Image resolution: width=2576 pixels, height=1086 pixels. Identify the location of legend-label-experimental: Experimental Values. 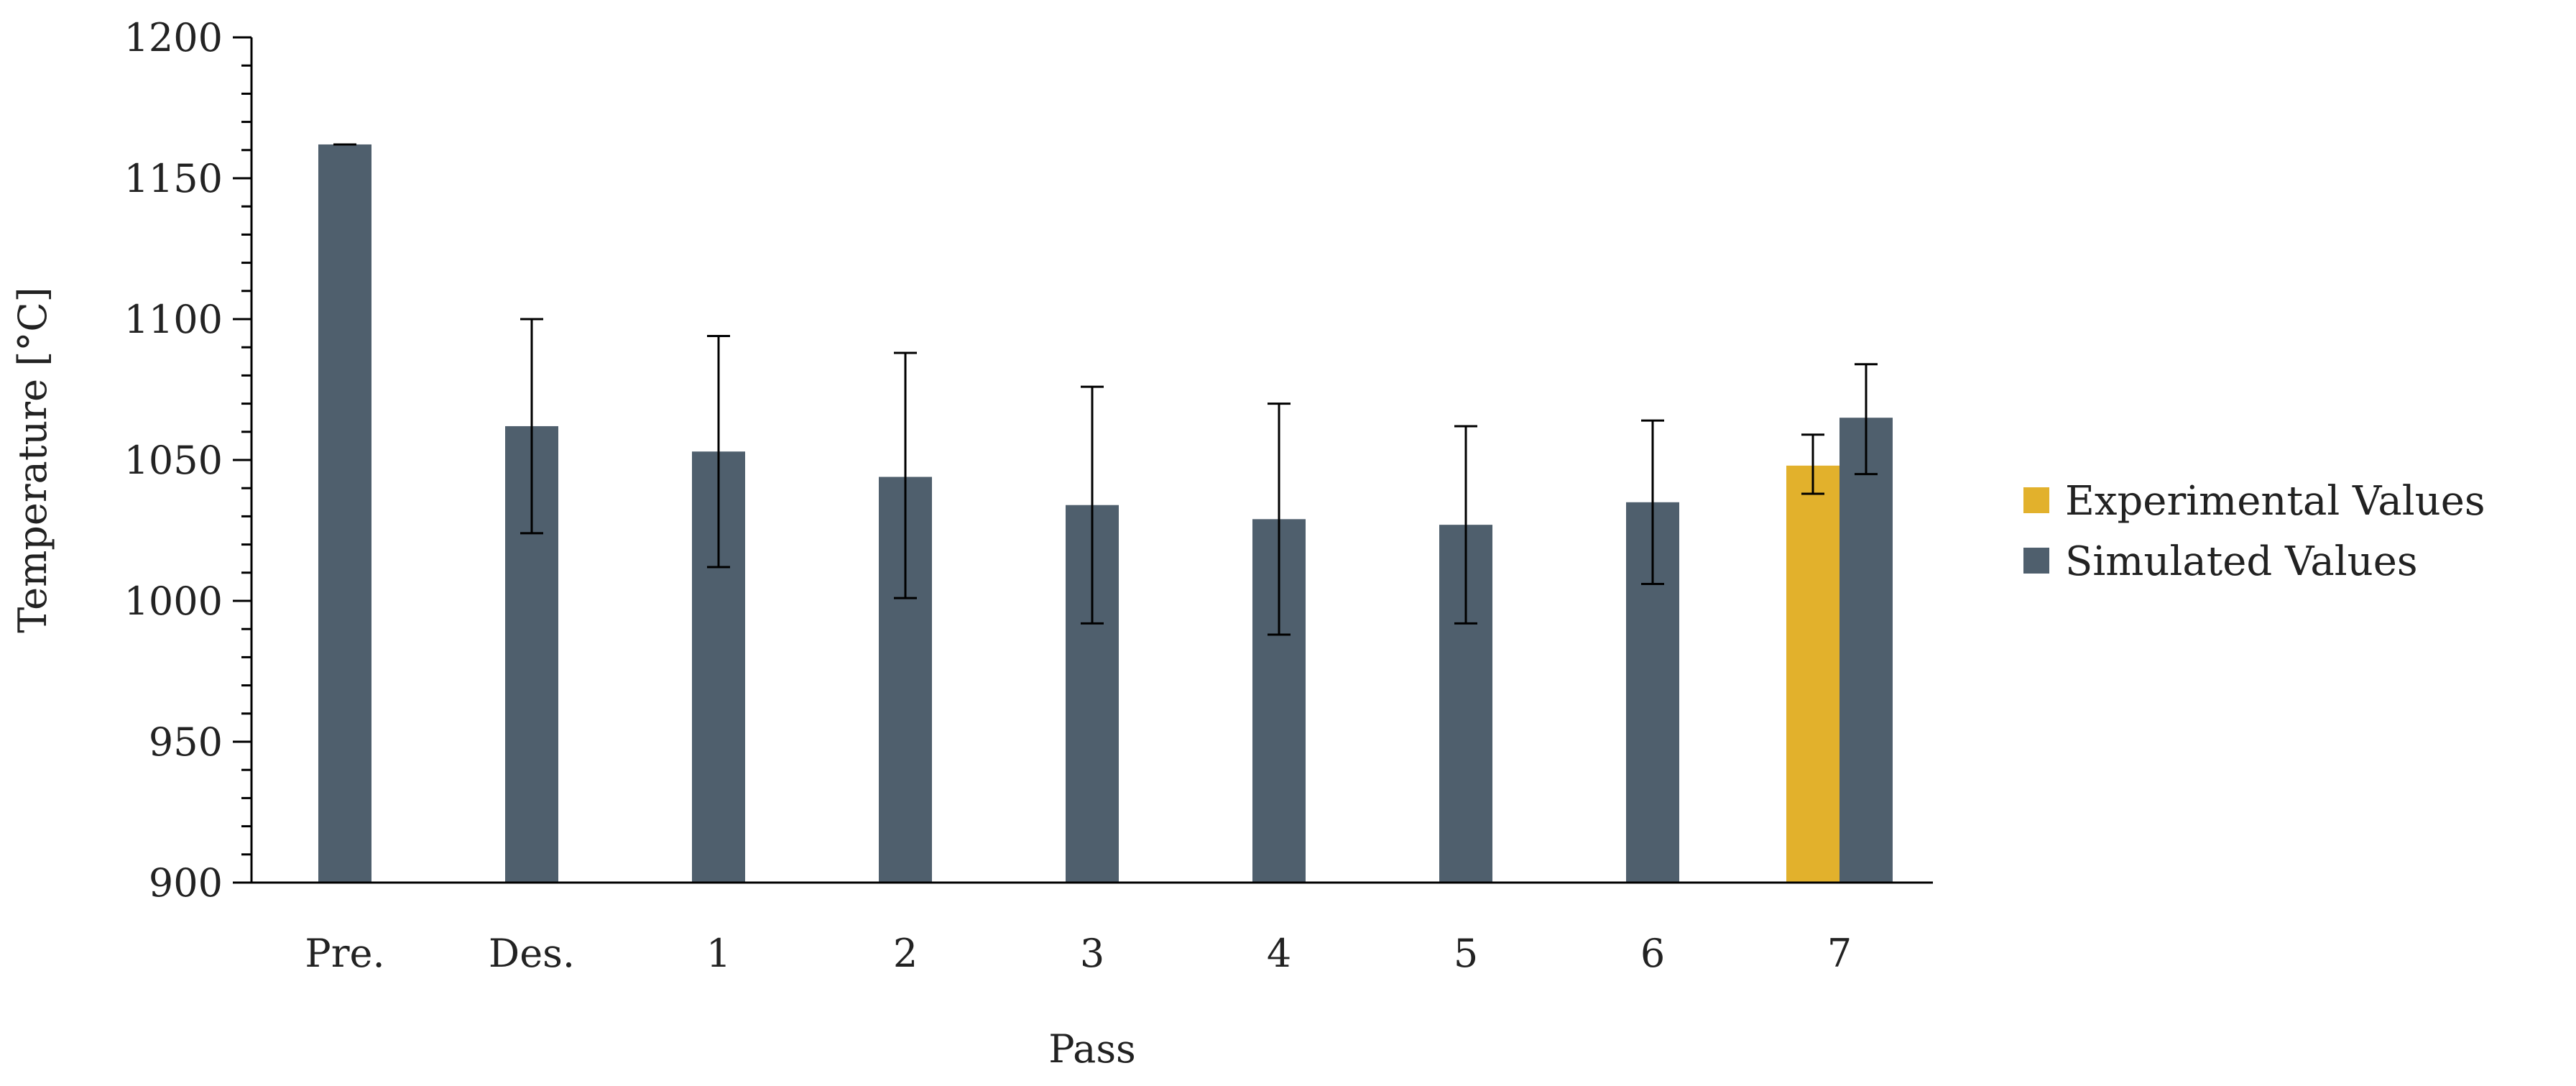
(2275, 501).